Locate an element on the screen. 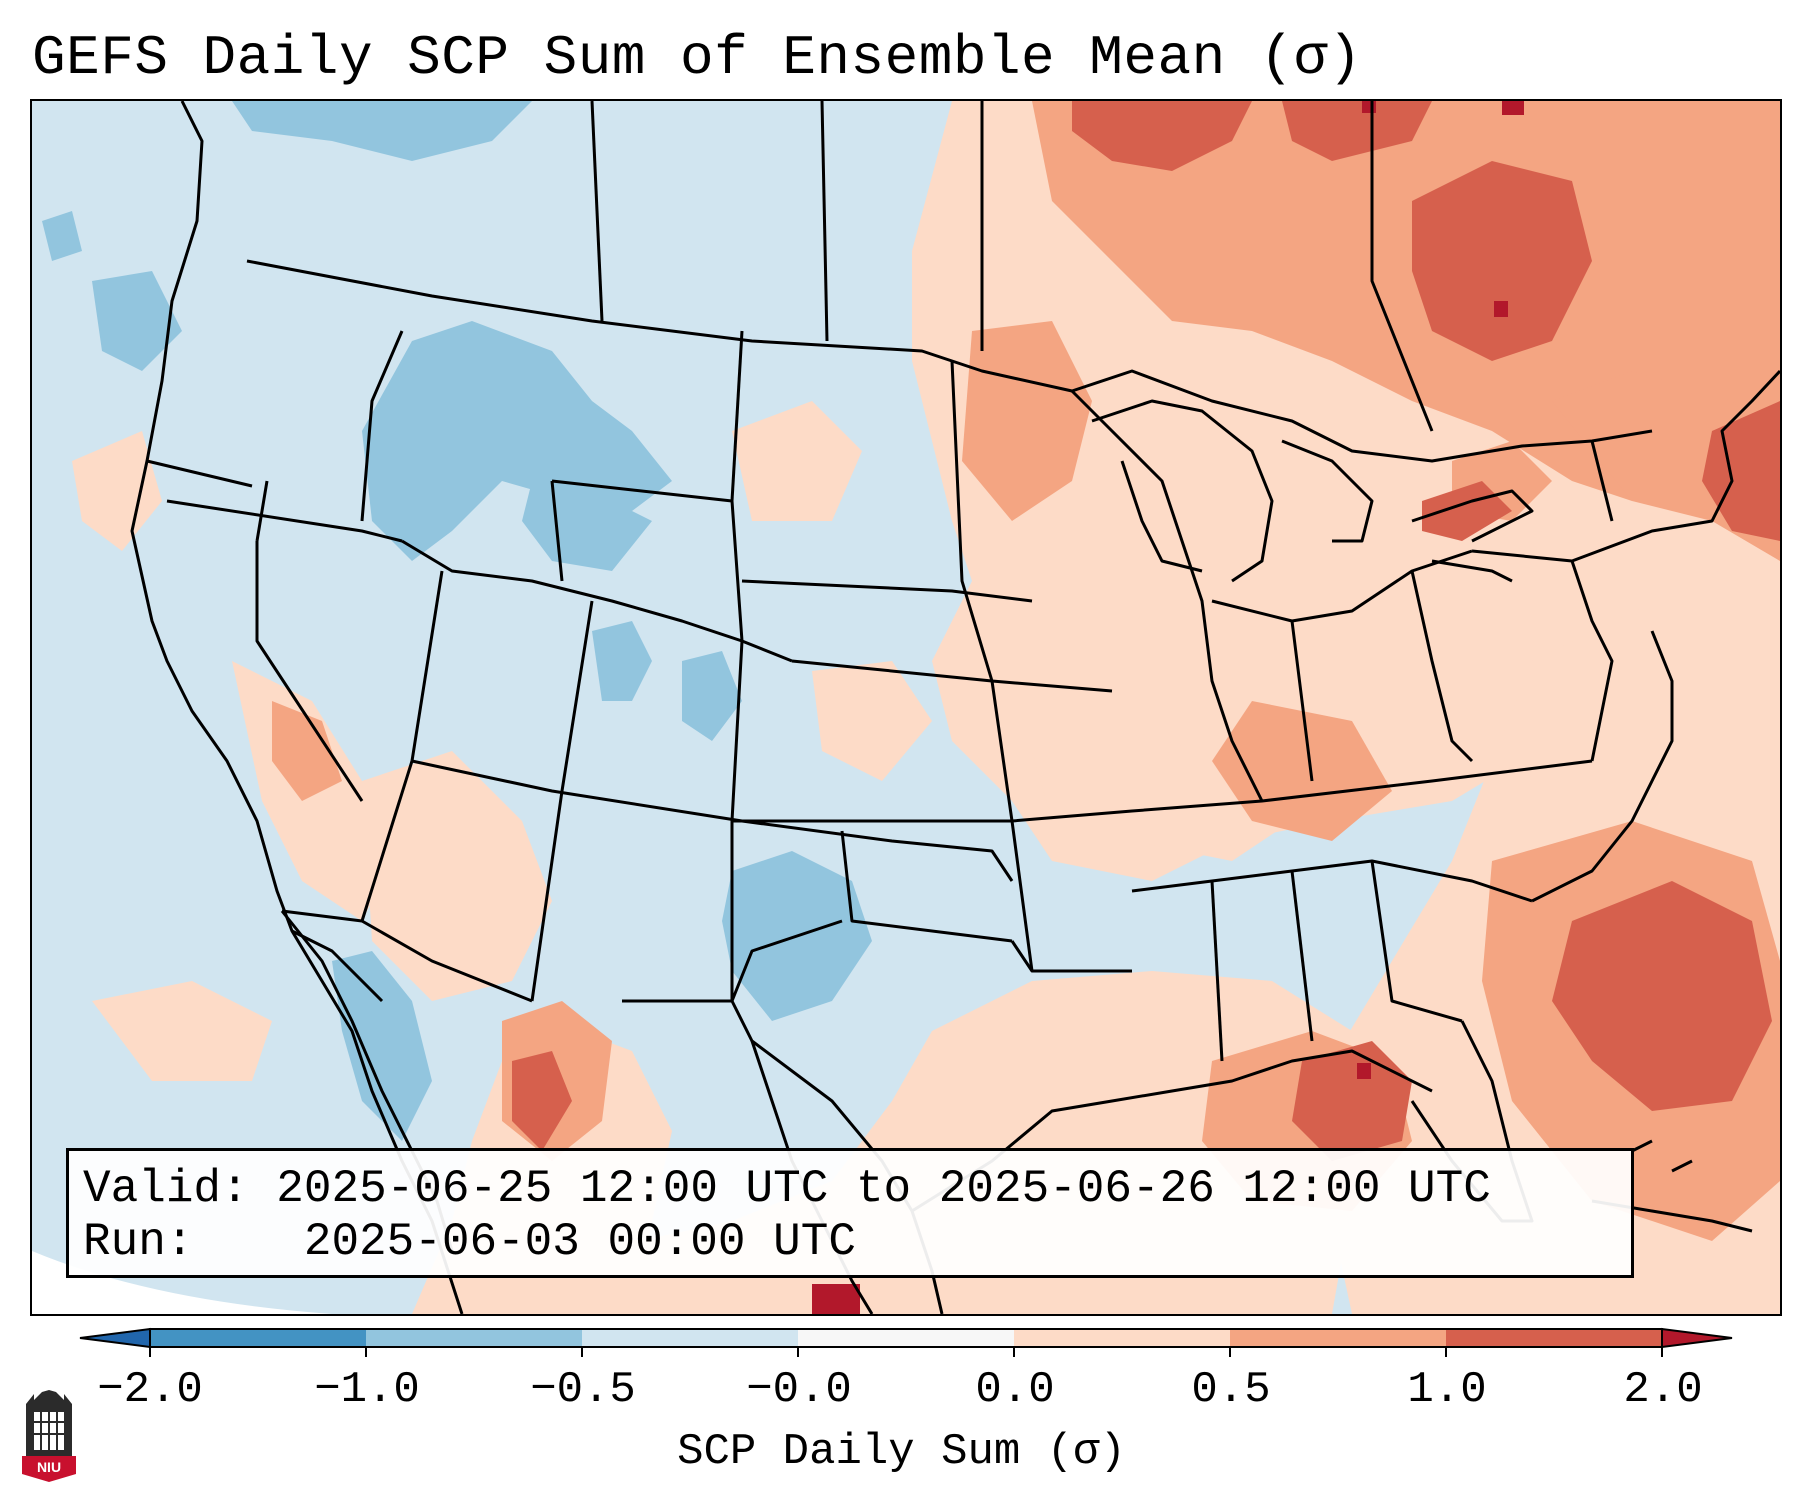 This screenshot has width=1803, height=1506. colorbar-tick-label: 2.0 is located at coordinates (1663, 1390).